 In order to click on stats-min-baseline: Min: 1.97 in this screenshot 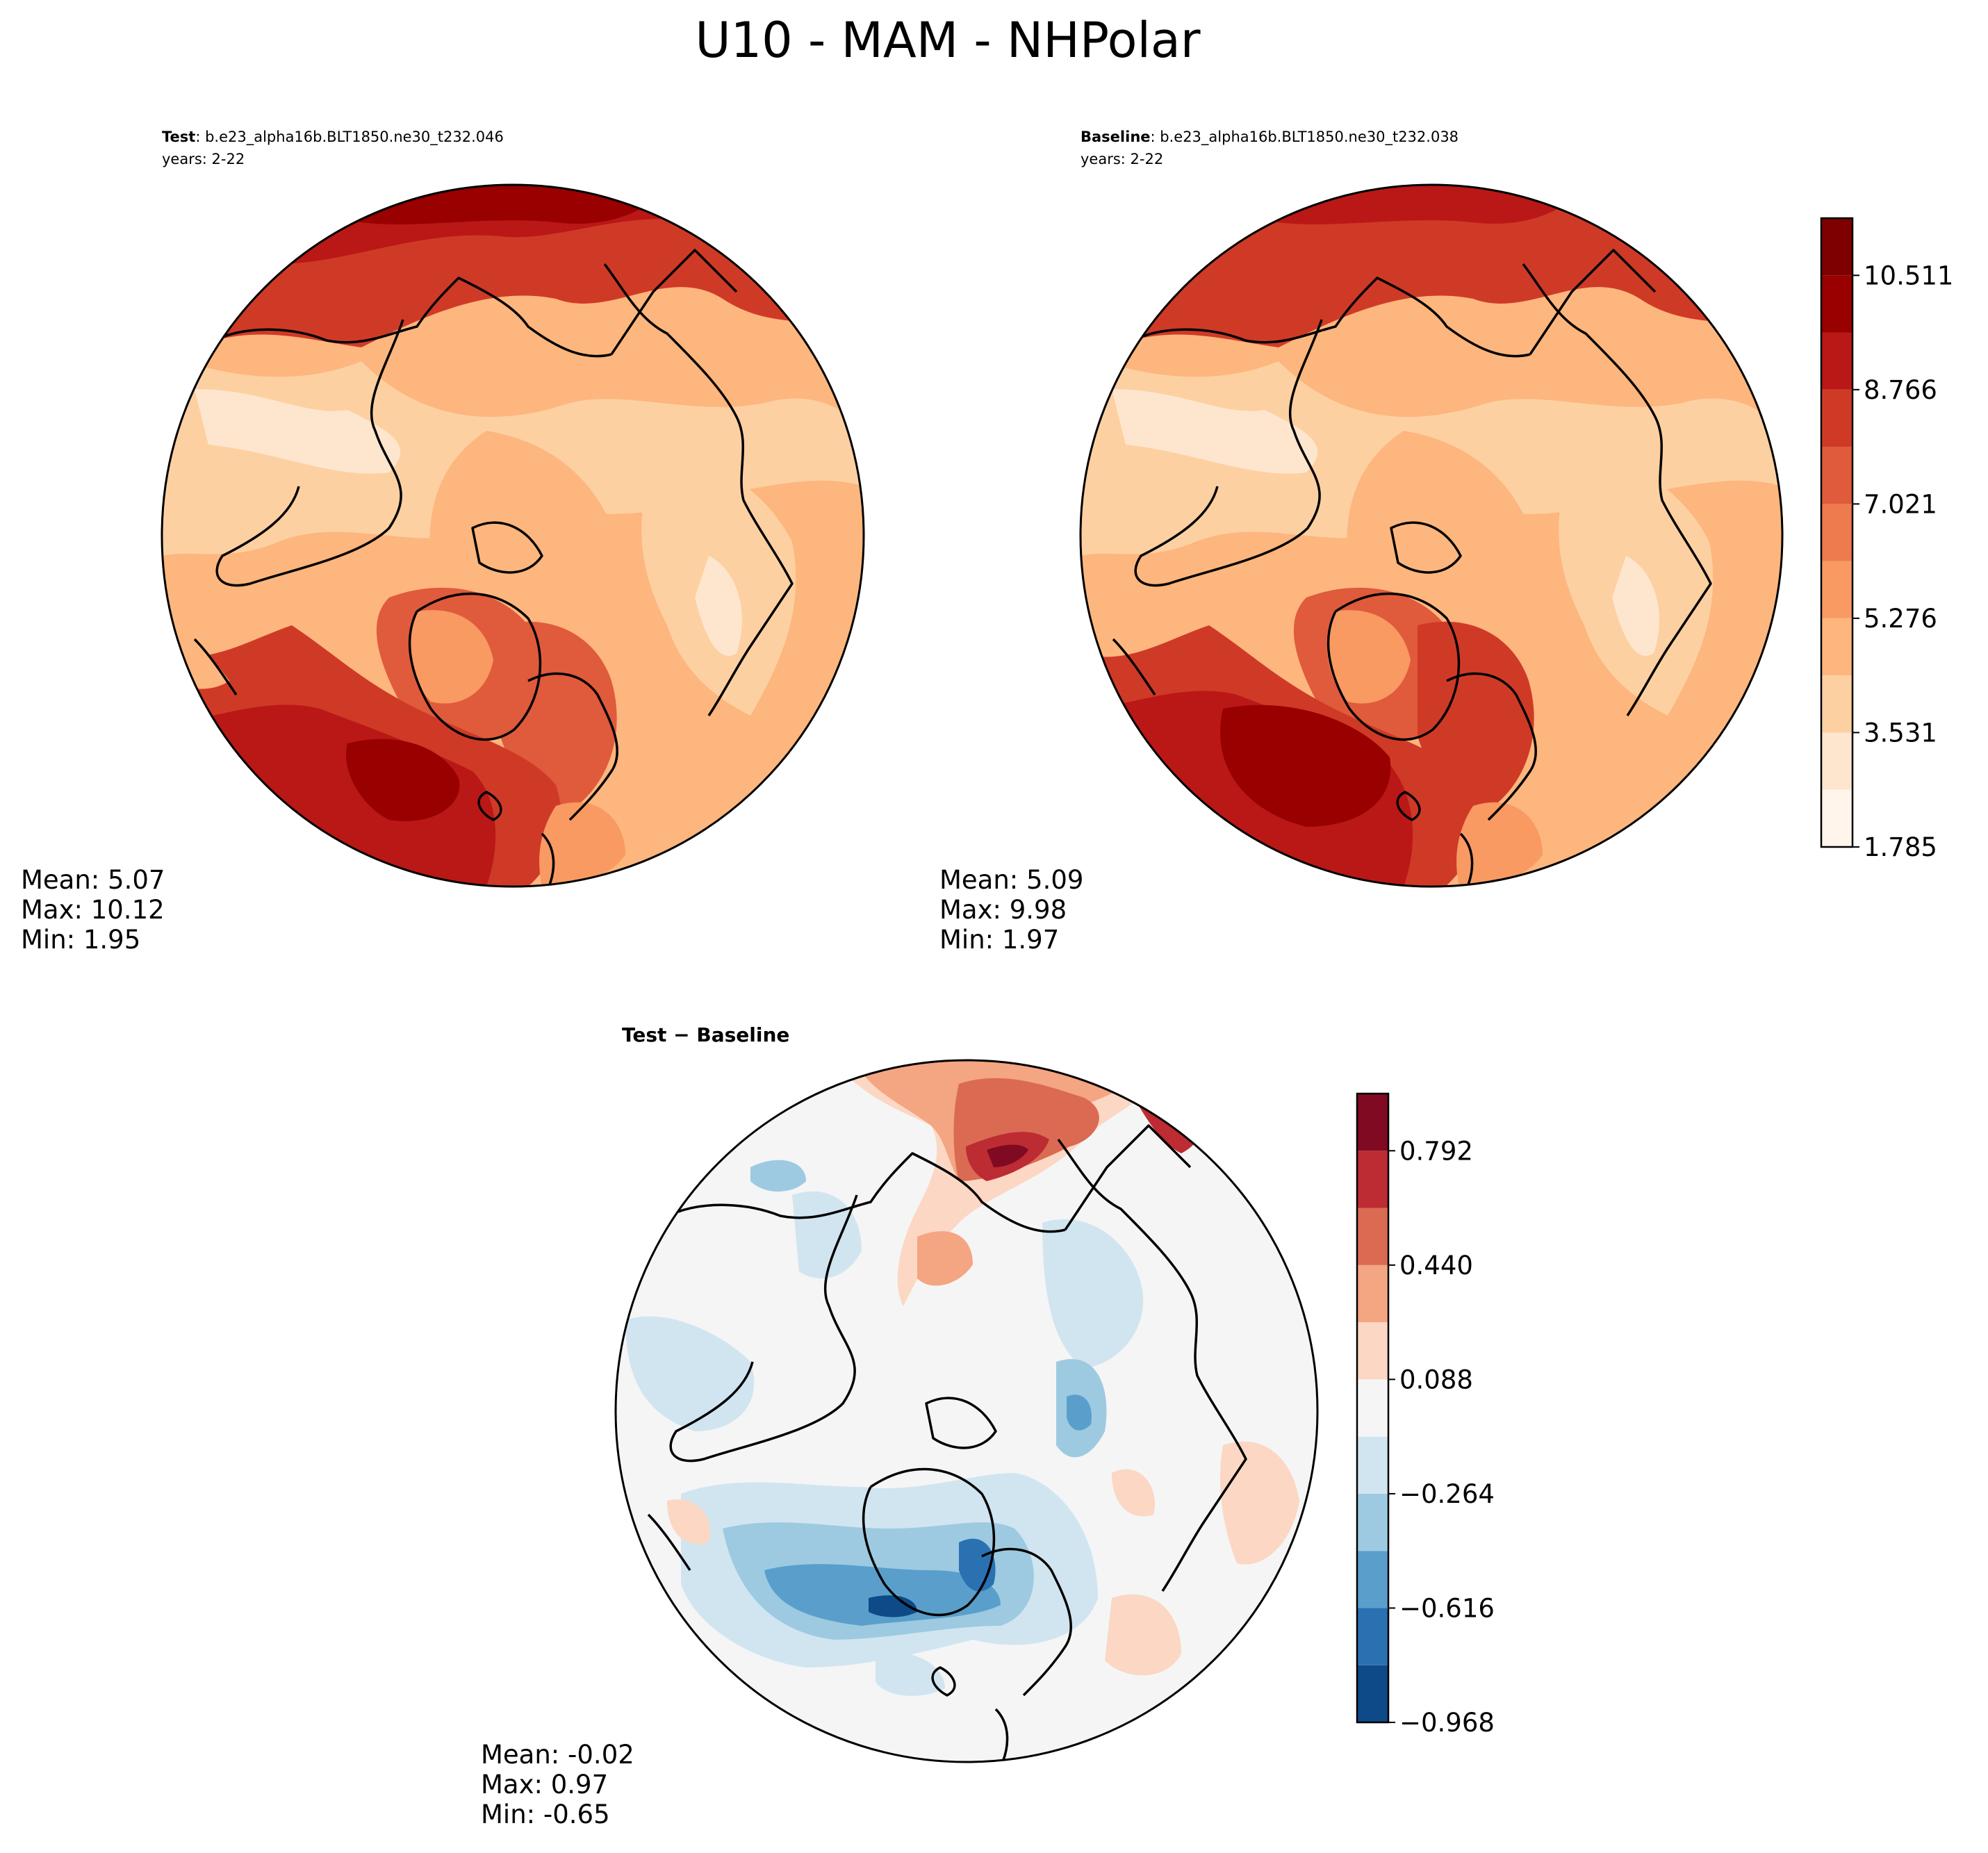, I will do `click(999, 940)`.